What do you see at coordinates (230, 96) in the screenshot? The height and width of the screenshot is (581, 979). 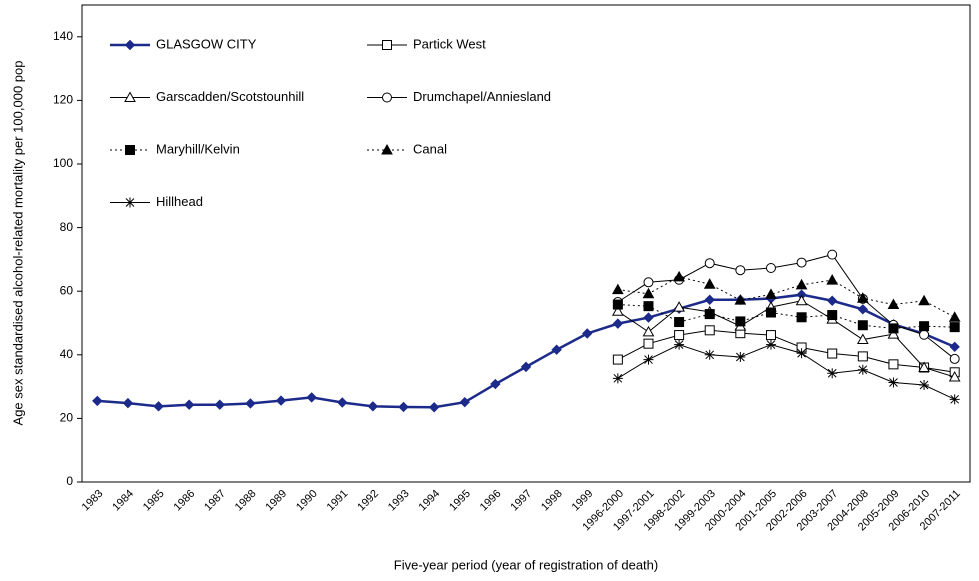 I see `legend-label: Garscadden/Scotstounhill` at bounding box center [230, 96].